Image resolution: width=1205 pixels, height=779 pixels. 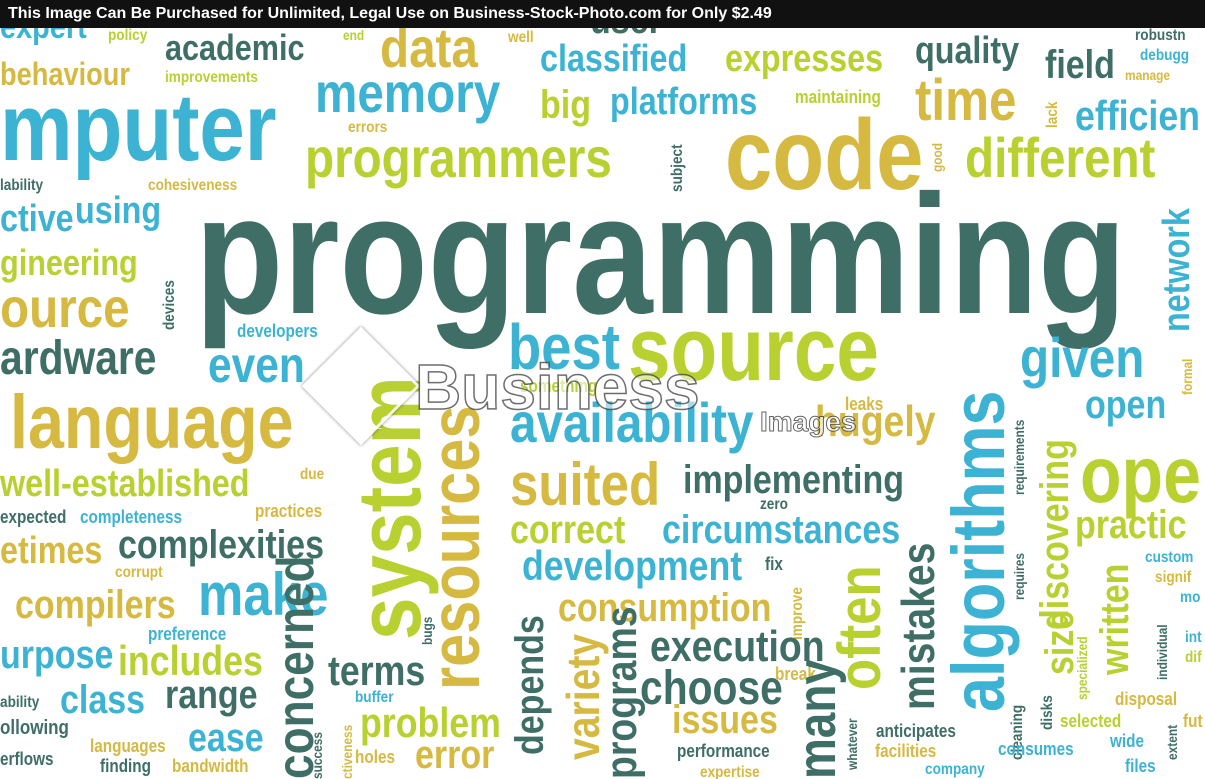 What do you see at coordinates (824, 155) in the screenshot?
I see `word: code` at bounding box center [824, 155].